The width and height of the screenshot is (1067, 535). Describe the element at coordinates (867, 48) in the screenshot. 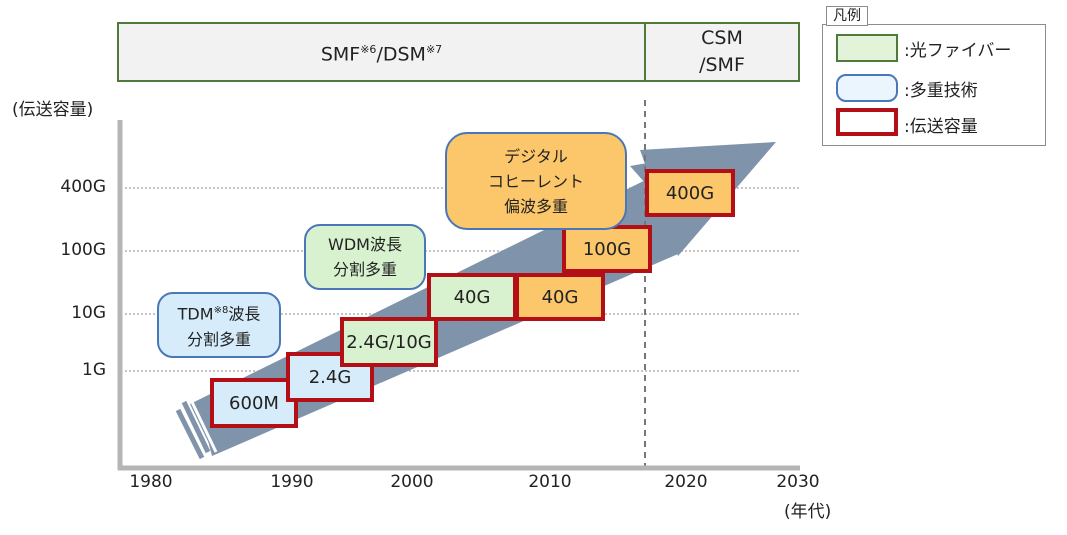

I see `legend-swatch-fiber` at that location.